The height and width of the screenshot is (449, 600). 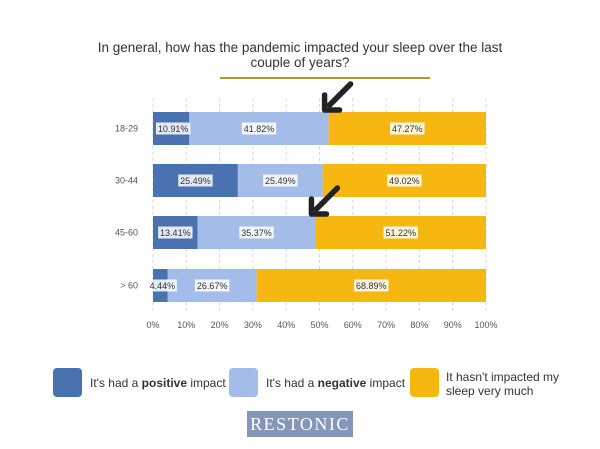 What do you see at coordinates (220, 325) in the screenshot?
I see `x-tick-label-2: 20%` at bounding box center [220, 325].